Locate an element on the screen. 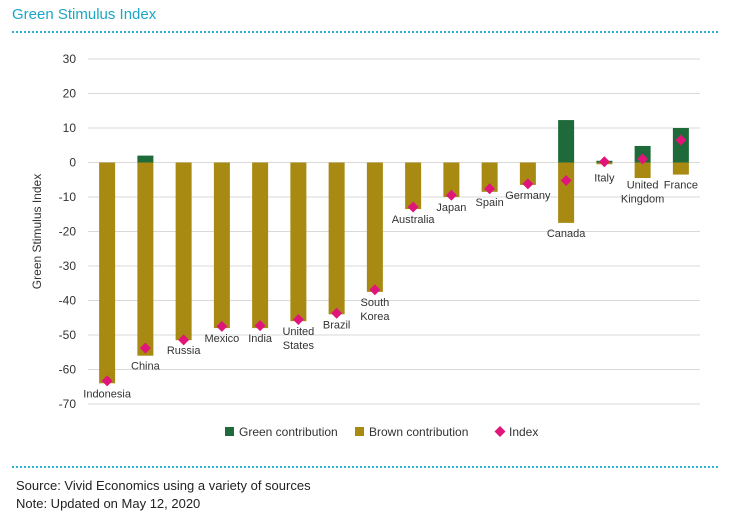 The width and height of the screenshot is (730, 520). category-label: United Kingdom is located at coordinates (642, 193).